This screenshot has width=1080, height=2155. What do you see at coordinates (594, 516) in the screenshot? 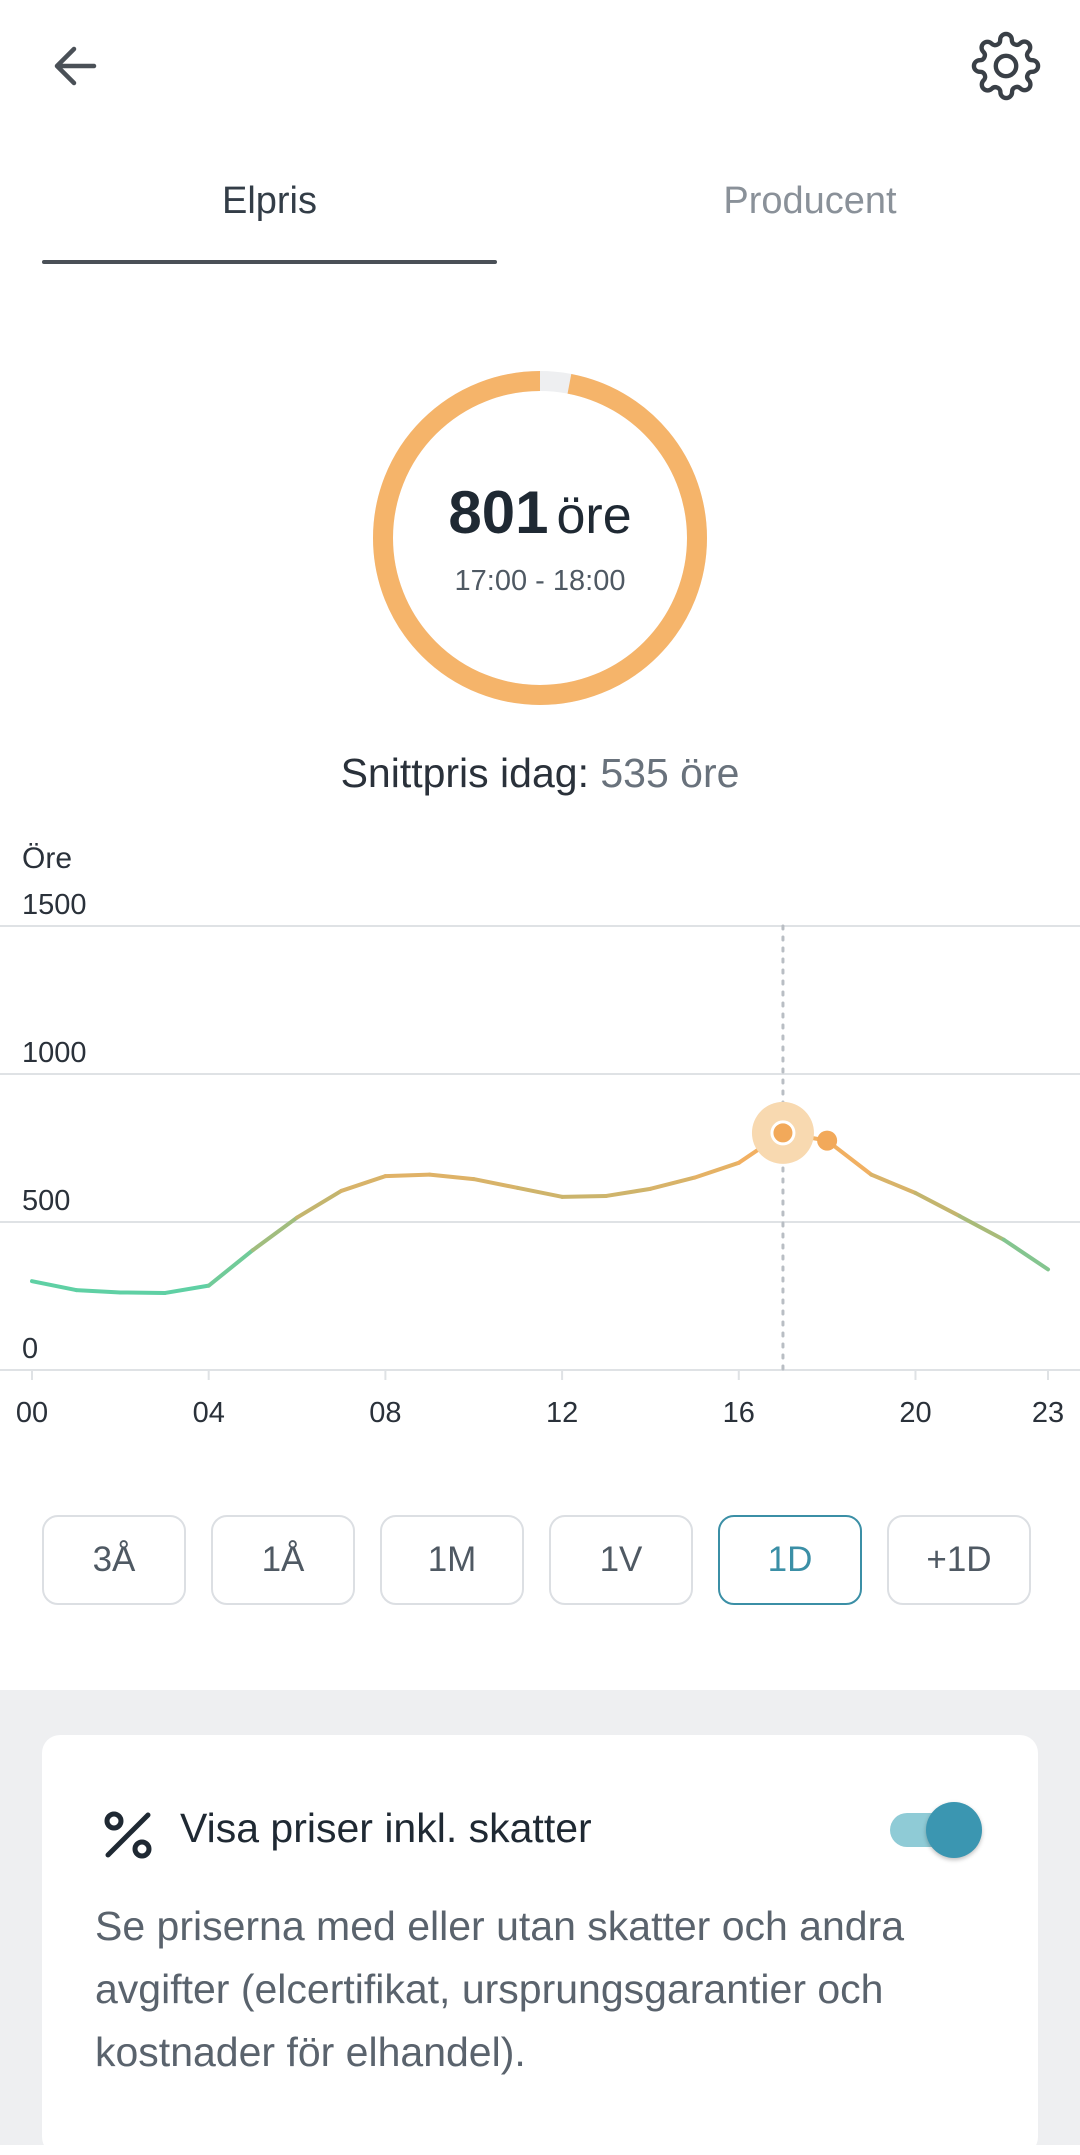
I see `current-price-unit: öre` at bounding box center [594, 516].